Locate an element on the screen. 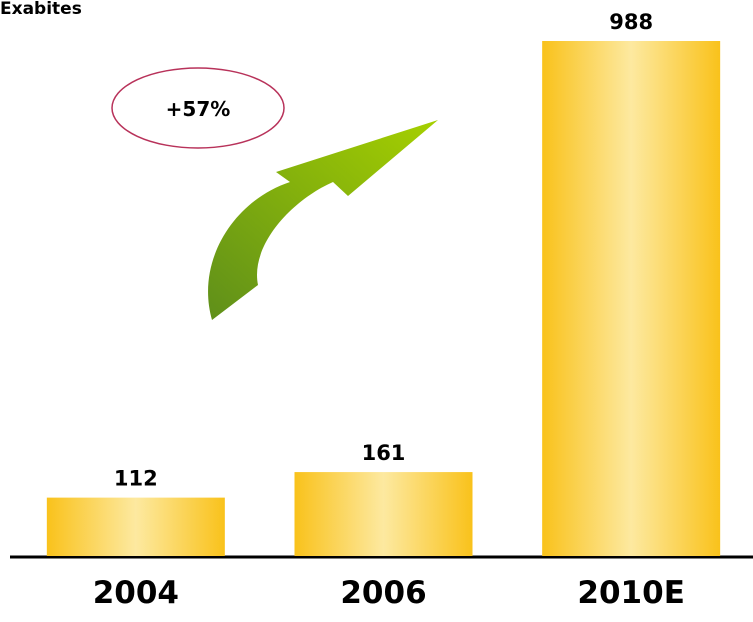  x-tick-label: 2010E is located at coordinates (630, 593).